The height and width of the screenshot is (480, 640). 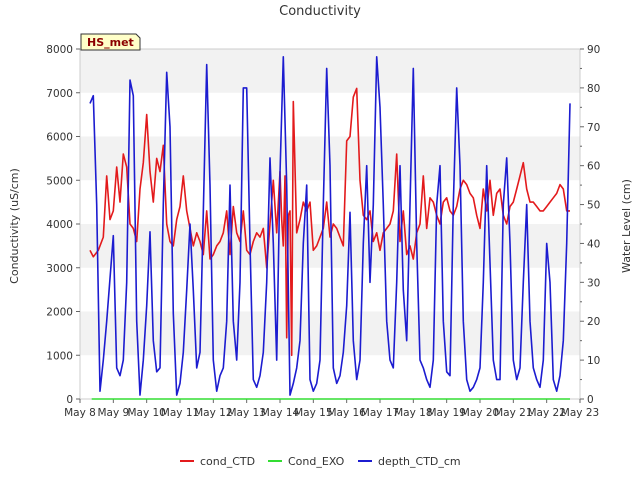 What do you see at coordinates (593, 206) in the screenshot?
I see `y2-tick-label: 50` at bounding box center [593, 206].